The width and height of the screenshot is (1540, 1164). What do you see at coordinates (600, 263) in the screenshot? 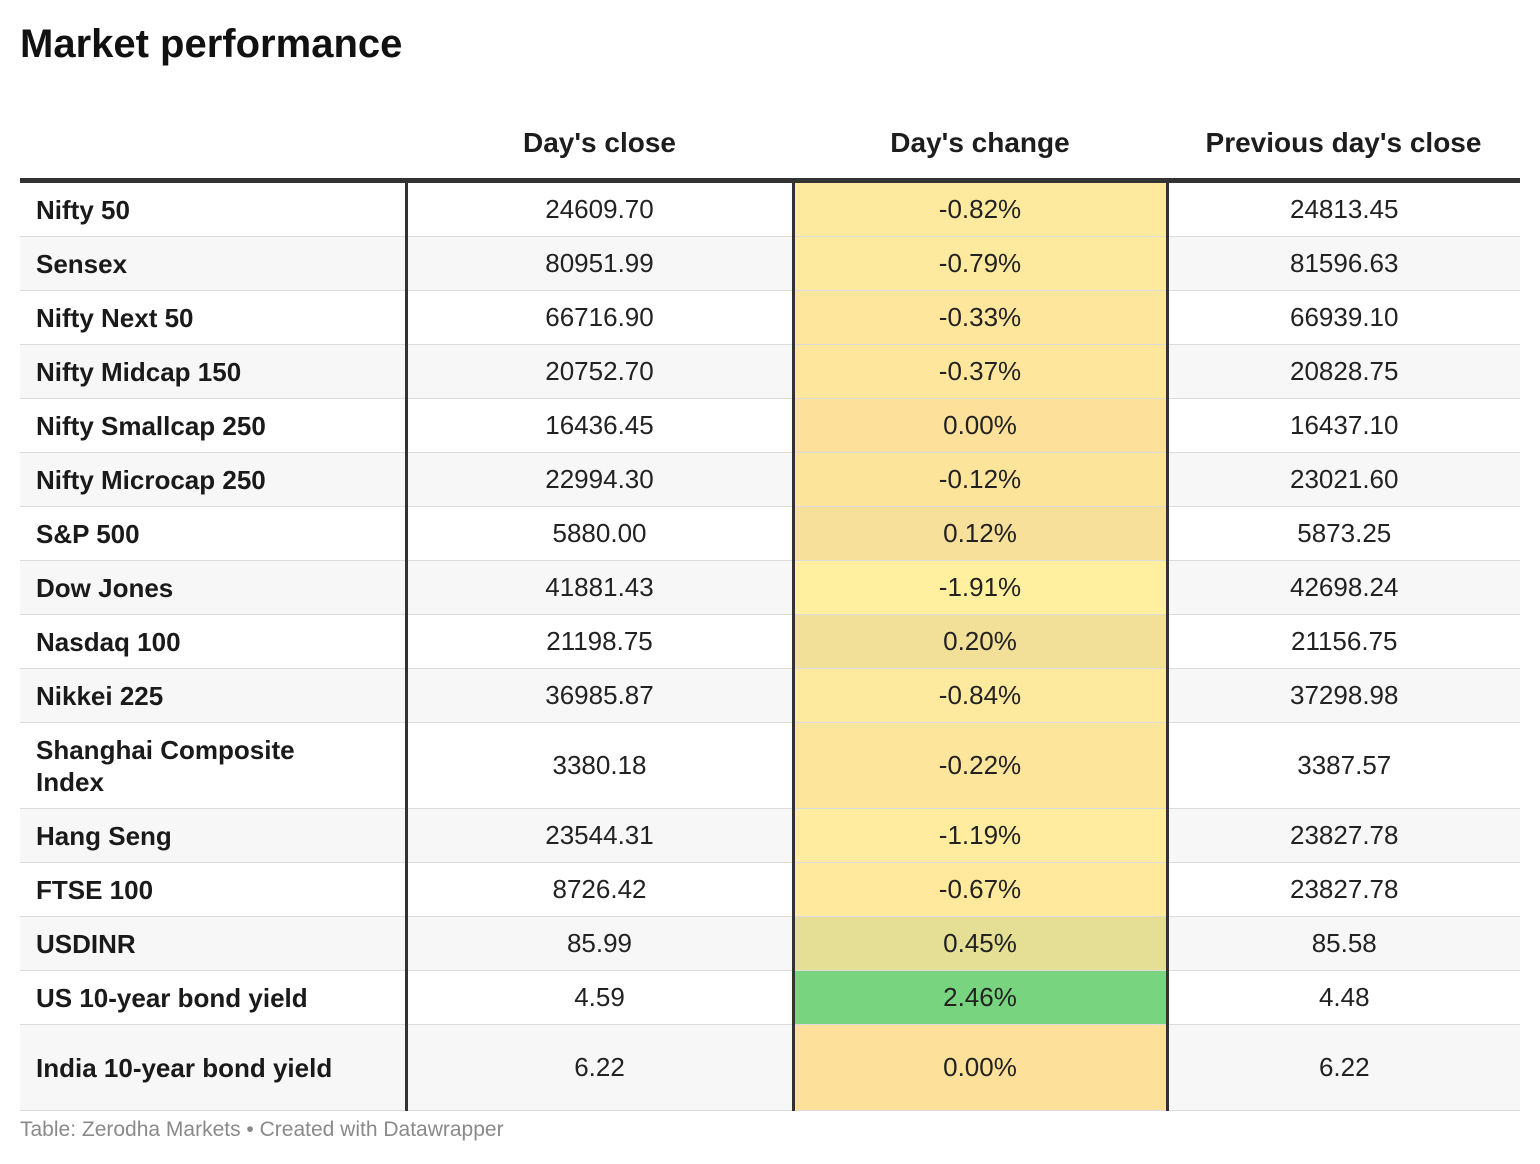
I see `days-close-value: 80951.99` at bounding box center [600, 263].